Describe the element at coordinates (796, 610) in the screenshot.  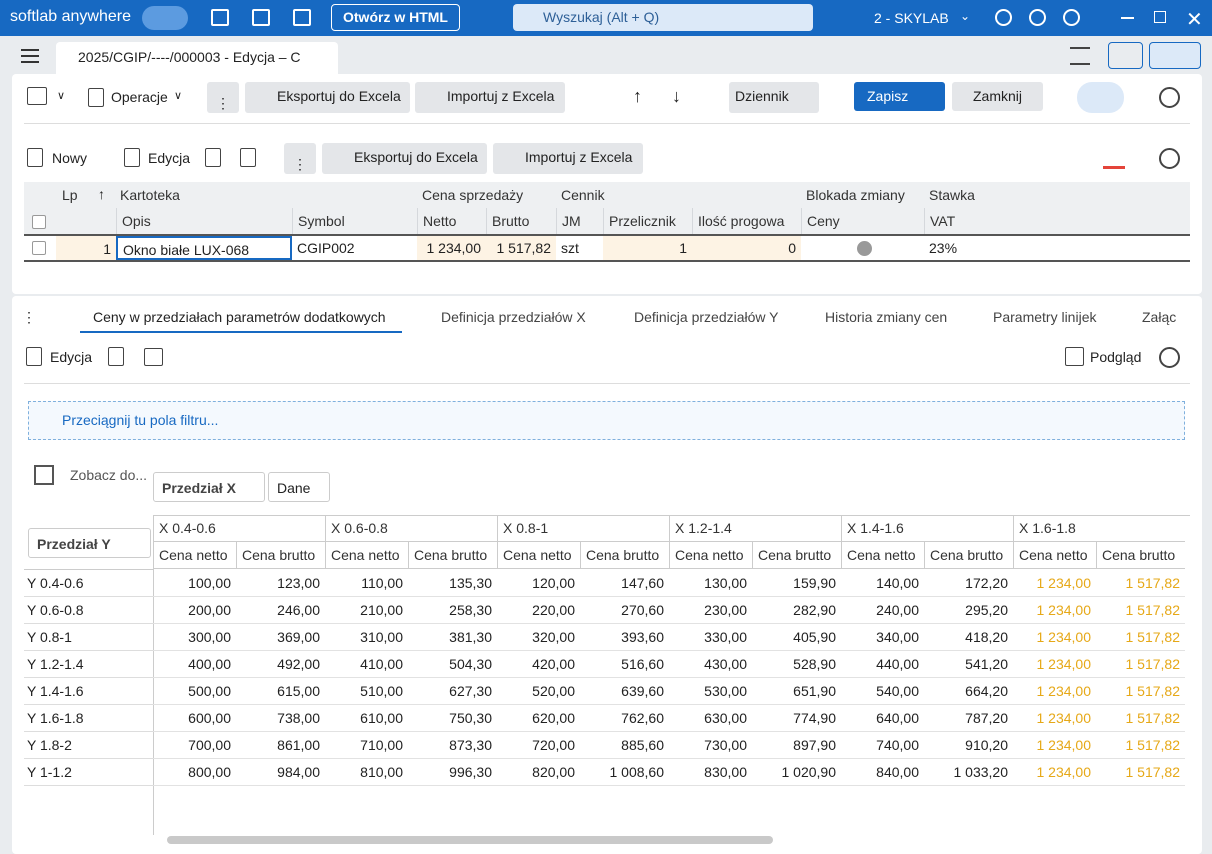
I see `pivot-cell: 282,90` at that location.